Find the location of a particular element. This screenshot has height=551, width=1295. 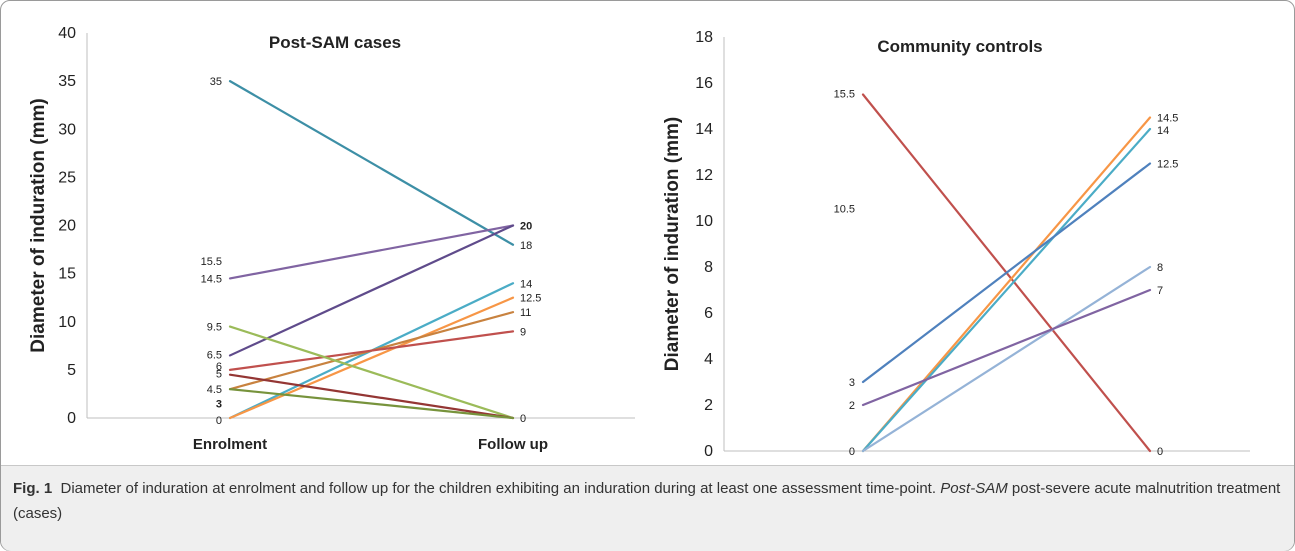

data-label: 35 is located at coordinates (216, 82).